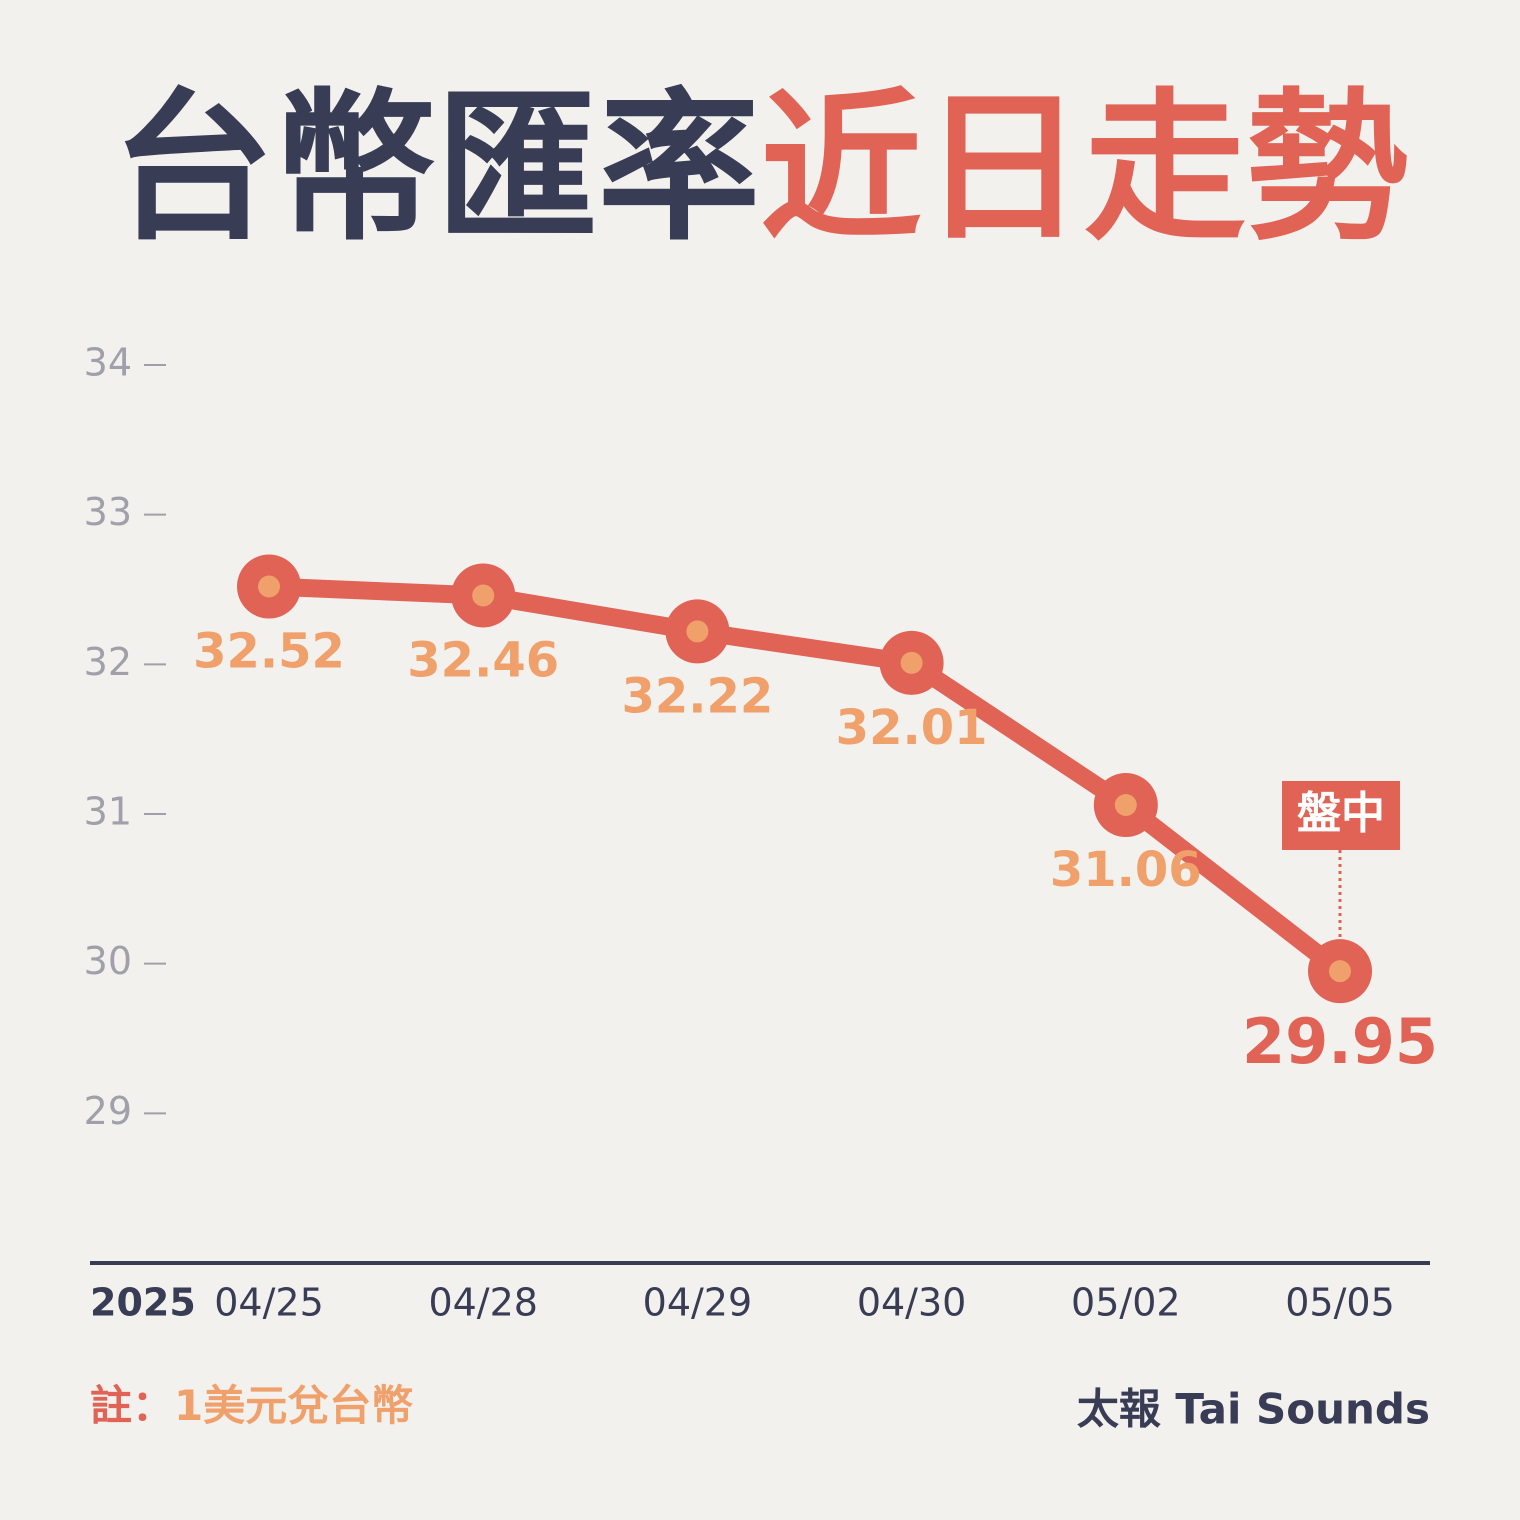  What do you see at coordinates (1253, 1409) in the screenshot?
I see `source: 太報 Tai Sounds` at bounding box center [1253, 1409].